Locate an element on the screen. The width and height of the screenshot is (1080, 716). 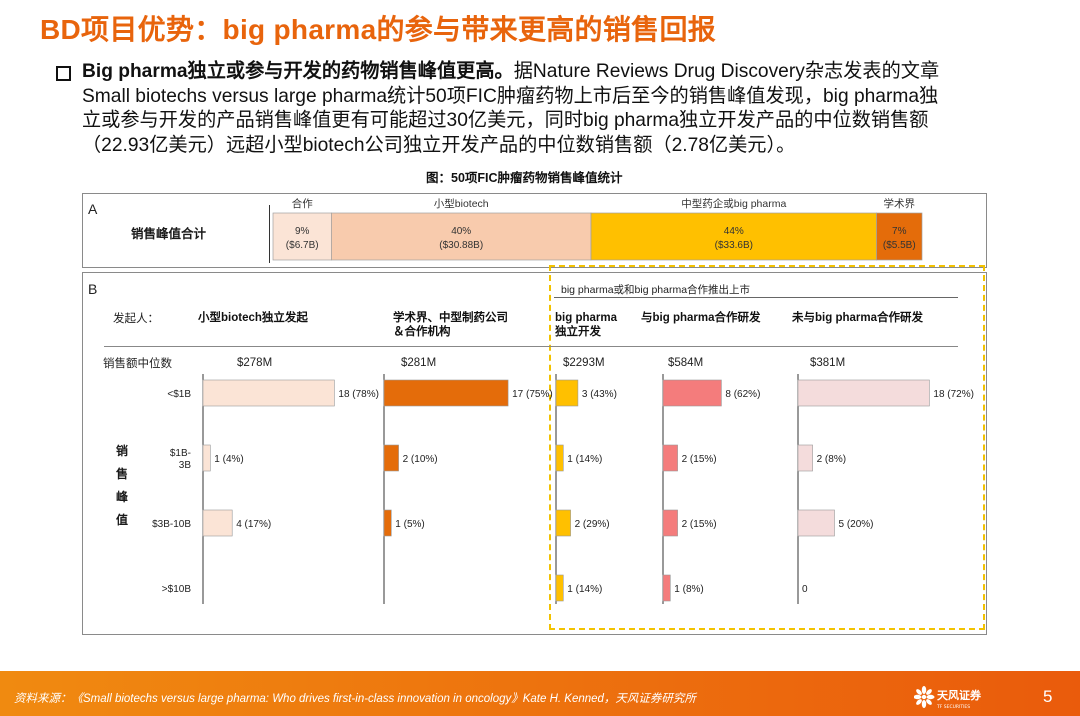
bullet-square-icon is located at coordinates (63, 73).